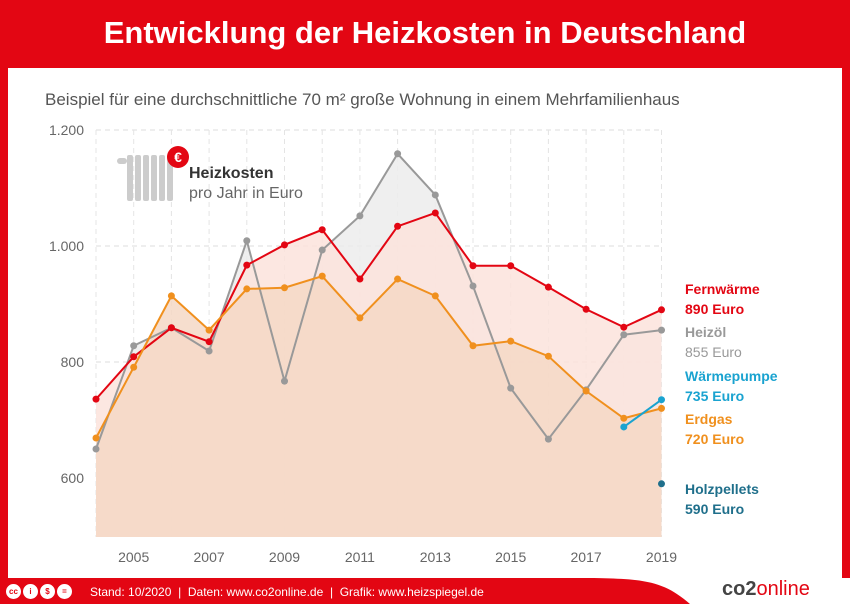  What do you see at coordinates (246, 193) in the screenshot?
I see `legend-subtitle: pro Jahr in Euro` at bounding box center [246, 193].